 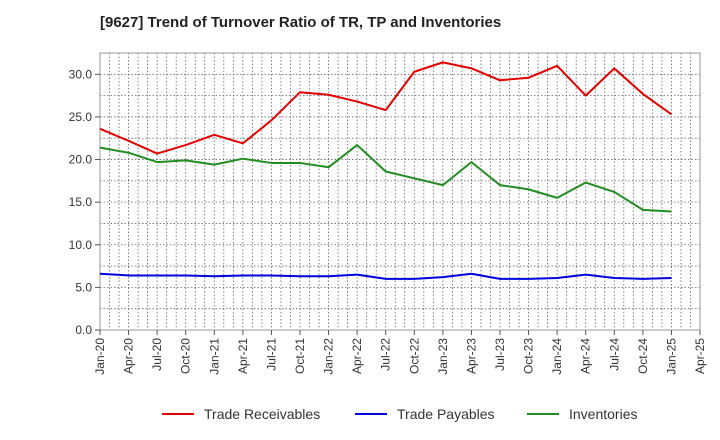 I want to click on x-tick-label: Jan-23, so click(x=443, y=356).